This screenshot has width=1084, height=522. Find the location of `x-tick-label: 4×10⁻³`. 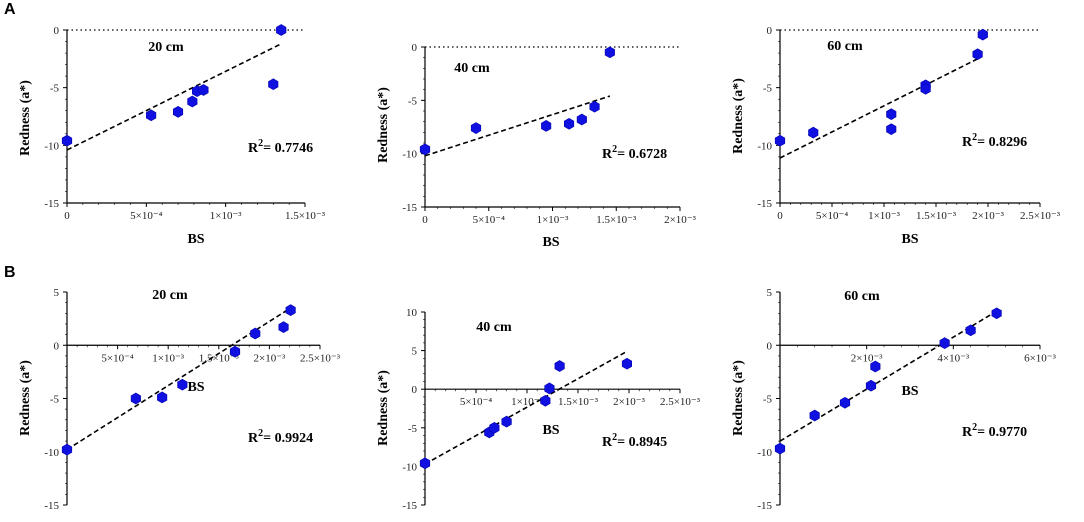

x-tick-label: 4×10⁻³ is located at coordinates (953, 358).